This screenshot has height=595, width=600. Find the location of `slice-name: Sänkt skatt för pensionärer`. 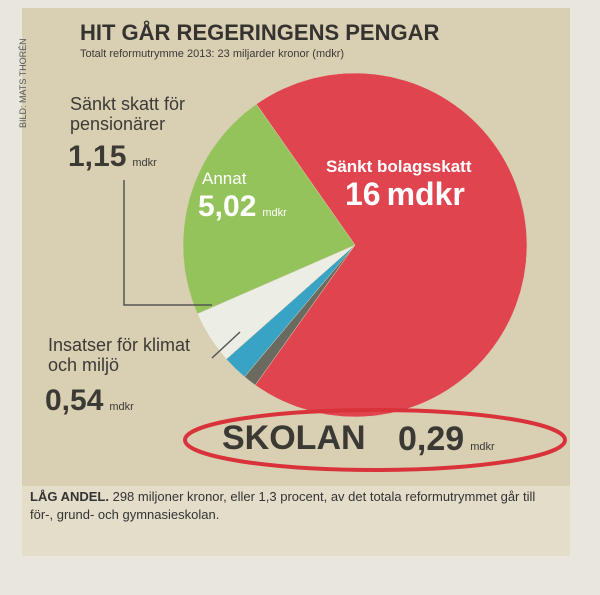

slice-name: Sänkt skatt för pensionärer is located at coordinates (128, 114).